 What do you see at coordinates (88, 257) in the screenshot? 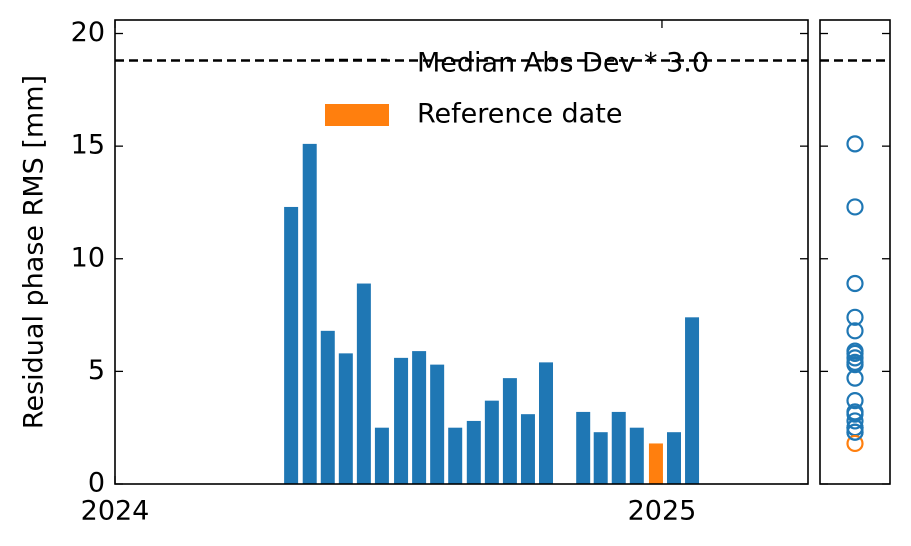
I see `y-tick-label: 10` at bounding box center [88, 257].